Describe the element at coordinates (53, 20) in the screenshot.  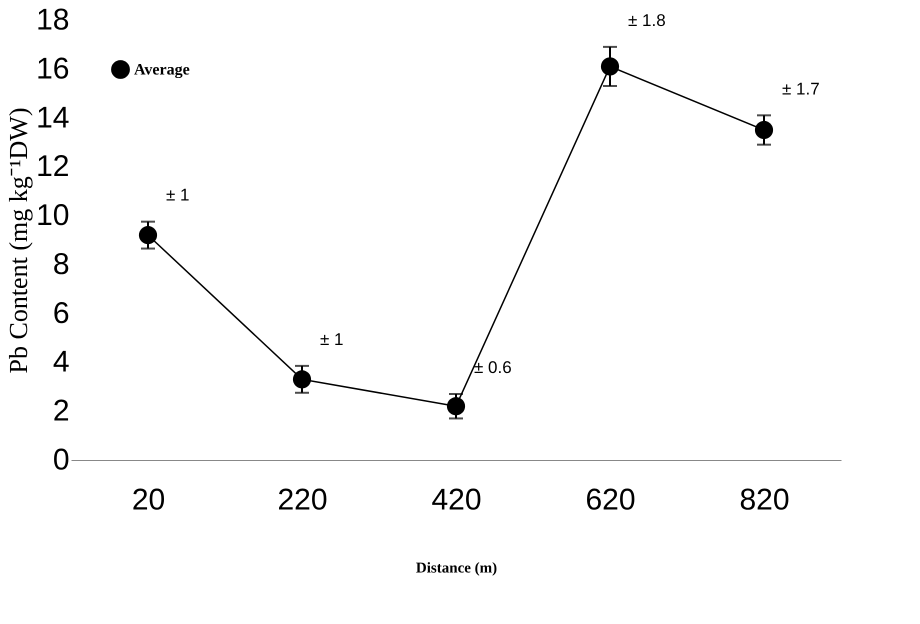
I see `y-tick-label: 18` at that location.